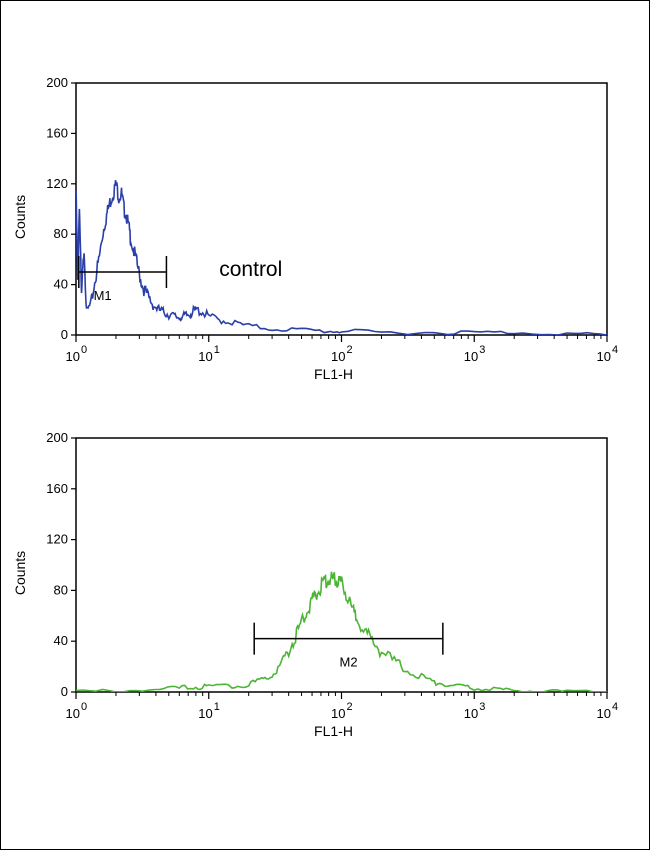 The image size is (650, 850). What do you see at coordinates (348, 646) in the screenshot?
I see `gate-marker: M2` at bounding box center [348, 646].